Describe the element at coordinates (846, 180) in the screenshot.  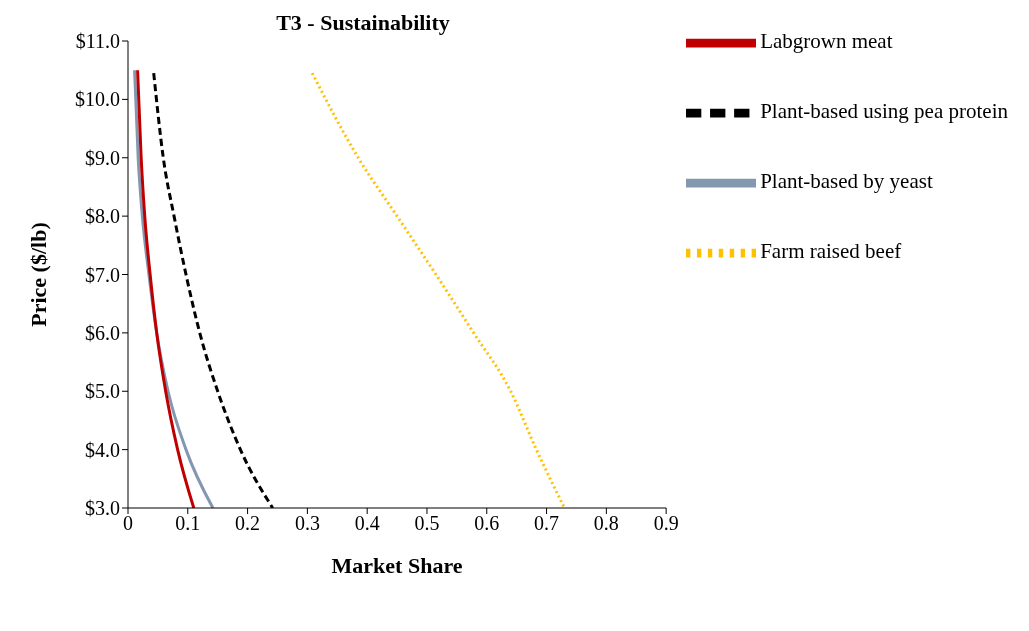
I see `legend-label: Plant-based by yeast` at that location.